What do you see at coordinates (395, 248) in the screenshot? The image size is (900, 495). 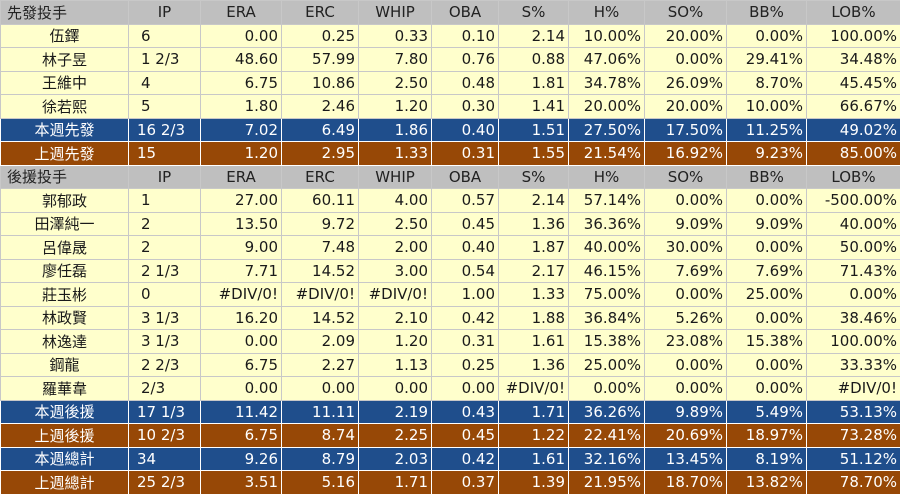 I see `stat-cell-whip: 2.00` at bounding box center [395, 248].